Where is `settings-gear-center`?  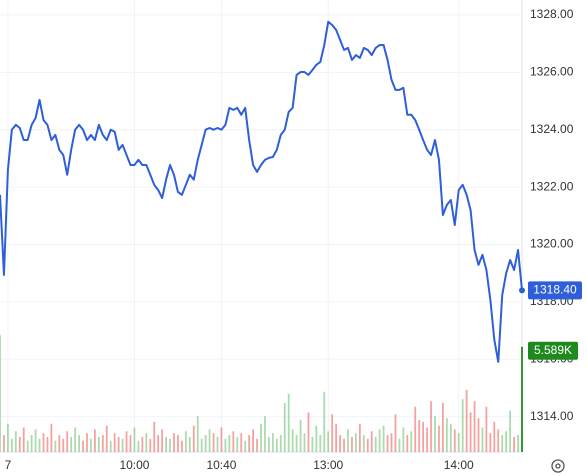 settings-gear-center is located at coordinates (558, 466).